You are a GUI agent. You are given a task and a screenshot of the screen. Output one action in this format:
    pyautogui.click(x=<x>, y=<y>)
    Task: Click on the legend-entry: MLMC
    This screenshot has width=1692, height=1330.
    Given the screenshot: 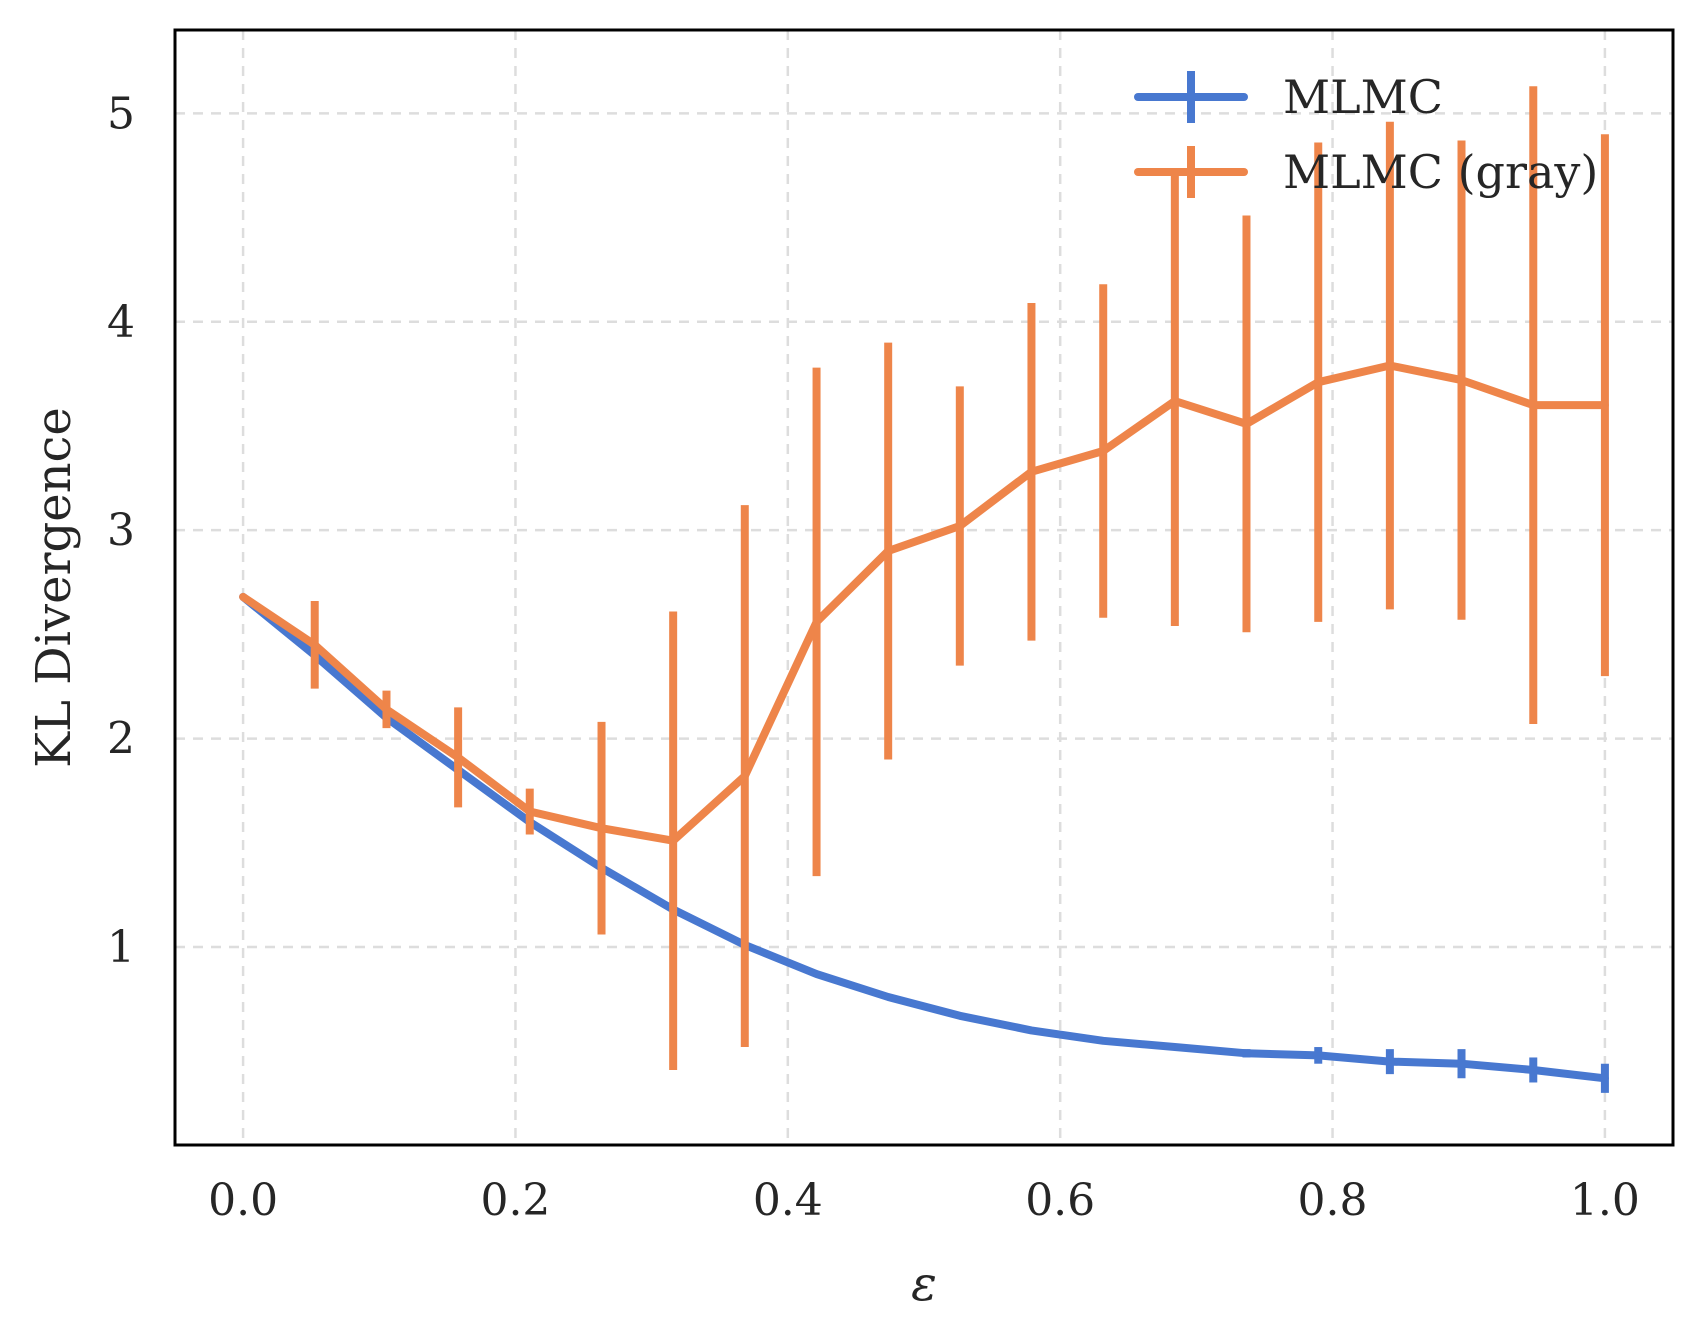 What is the action you would take?
    pyautogui.click(x=1288, y=97)
    